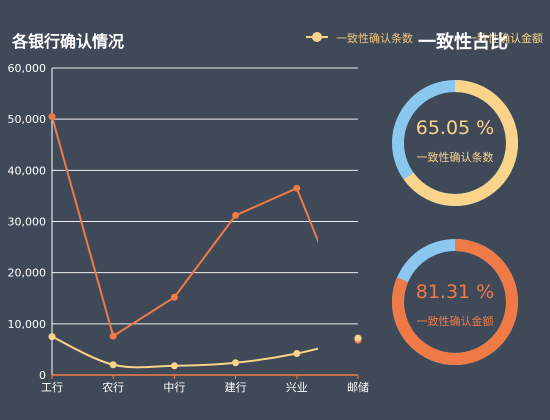 This screenshot has height=420, width=550. I want to click on donut-amount-ring, so click(455, 302).